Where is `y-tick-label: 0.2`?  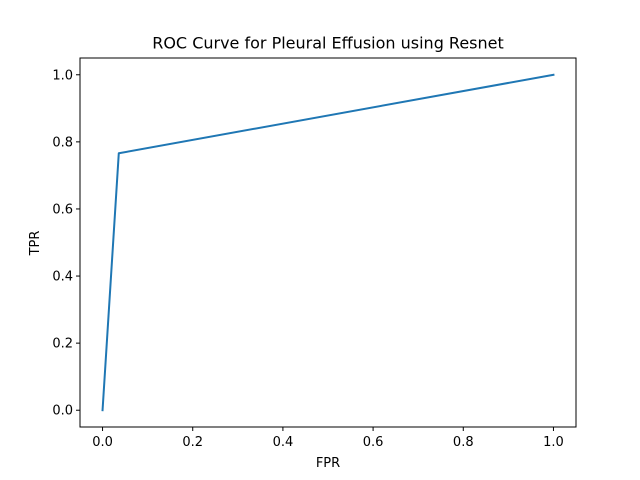 y-tick-label: 0.2 is located at coordinates (62, 344).